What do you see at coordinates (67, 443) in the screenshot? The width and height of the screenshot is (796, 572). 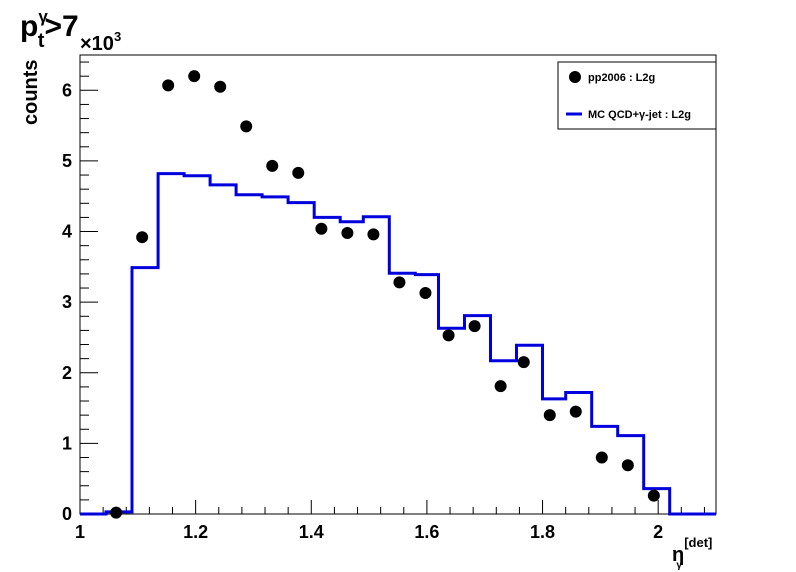 I see `y-tick-label: 1` at bounding box center [67, 443].